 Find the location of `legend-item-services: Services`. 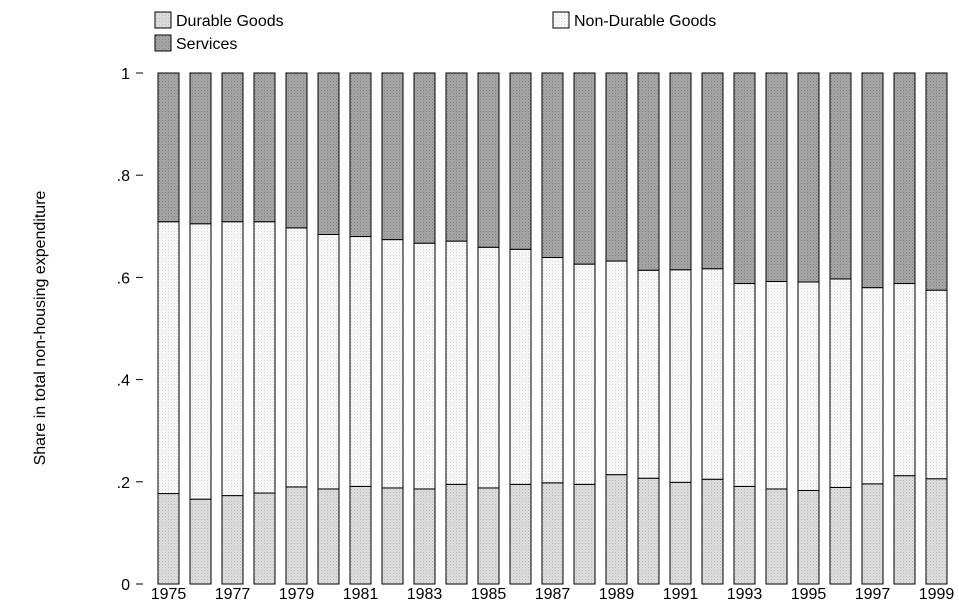

legend-item-services: Services is located at coordinates (195, 43).